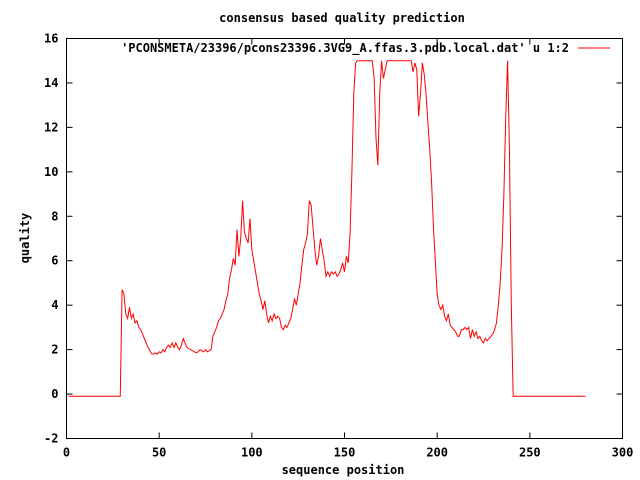 This screenshot has height=480, width=640. Describe the element at coordinates (54, 305) in the screenshot. I see `y-tick-label: 4` at that location.